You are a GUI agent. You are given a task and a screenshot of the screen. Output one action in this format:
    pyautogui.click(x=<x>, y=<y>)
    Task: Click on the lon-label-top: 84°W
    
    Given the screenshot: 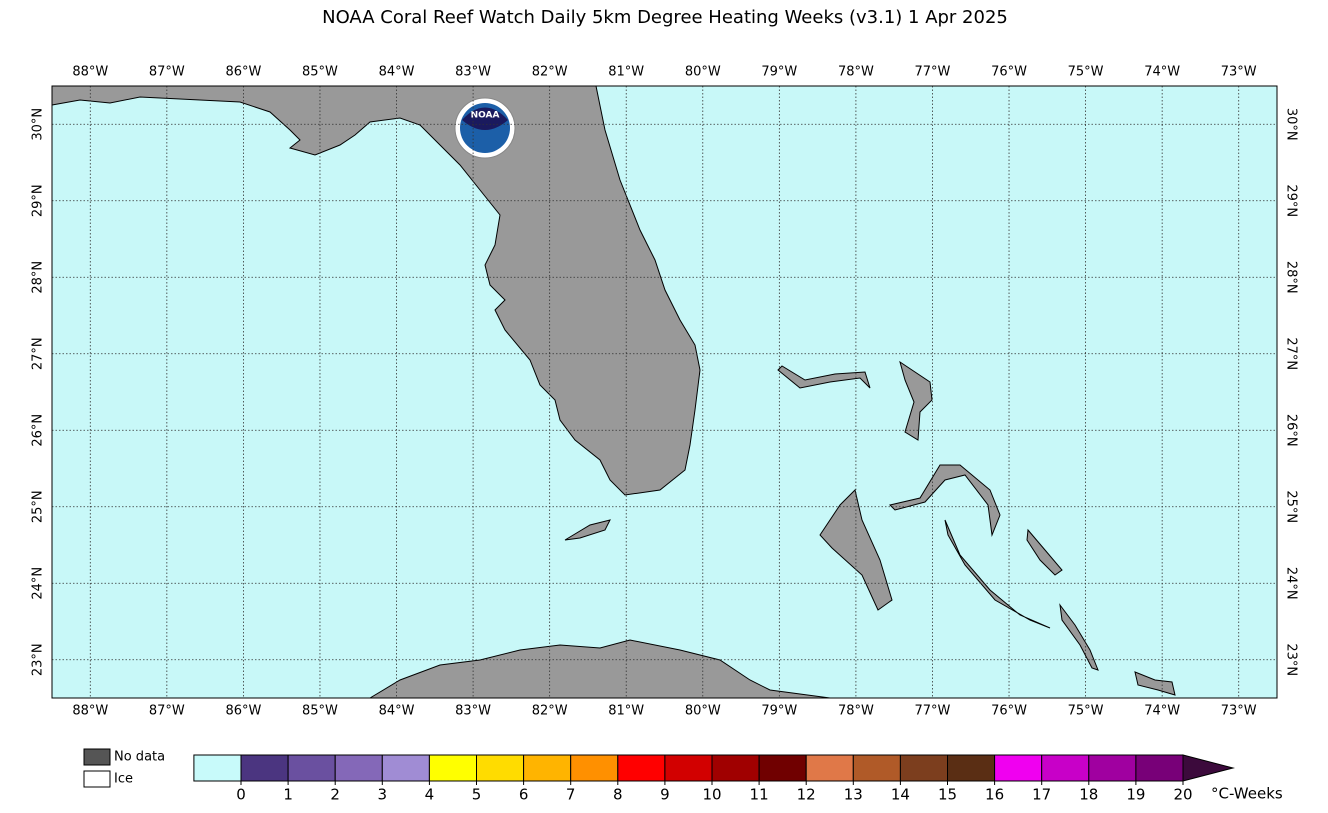 What is the action you would take?
    pyautogui.click(x=397, y=72)
    